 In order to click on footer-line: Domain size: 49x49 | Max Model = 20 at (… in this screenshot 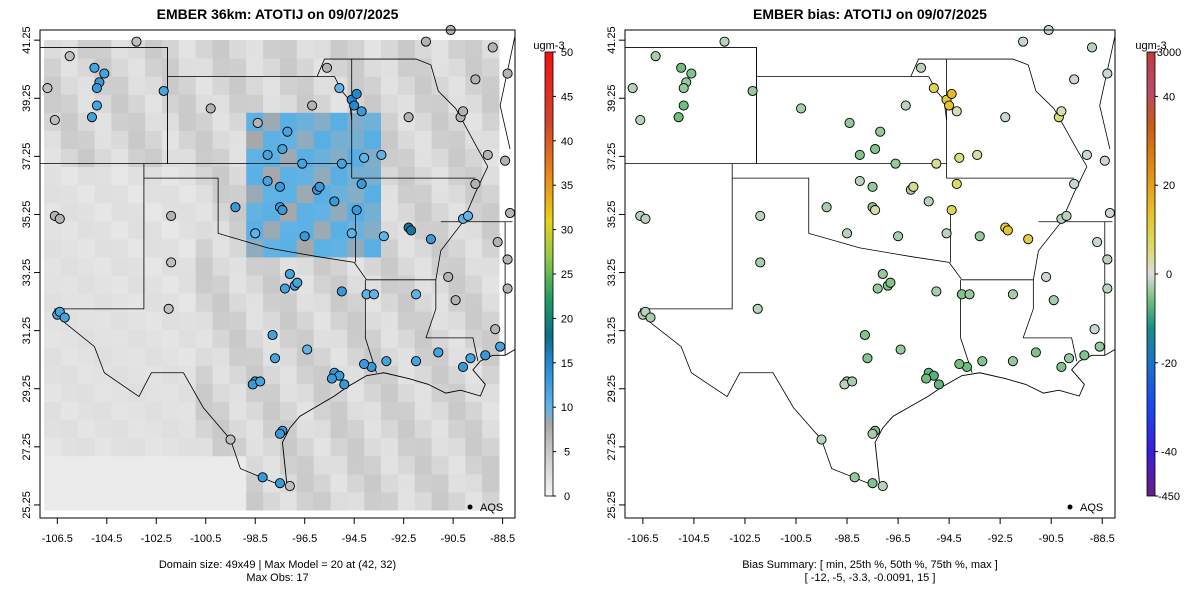, I will do `click(277, 565)`.